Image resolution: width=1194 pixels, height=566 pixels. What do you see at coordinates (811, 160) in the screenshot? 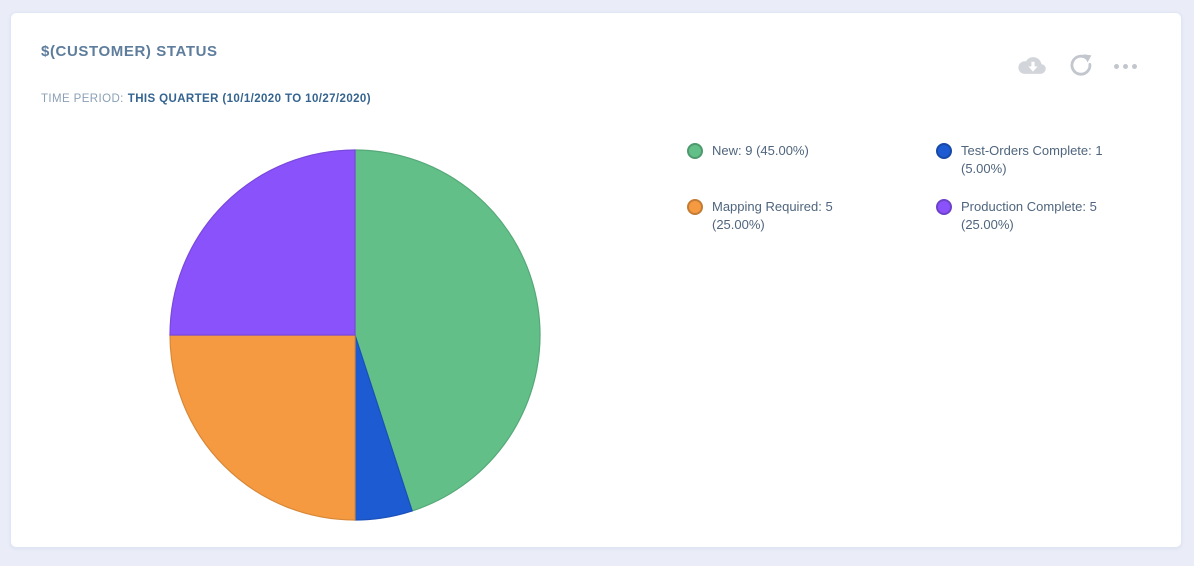
I see `legend-item-new: New: 9 (45.00%)` at bounding box center [811, 160].